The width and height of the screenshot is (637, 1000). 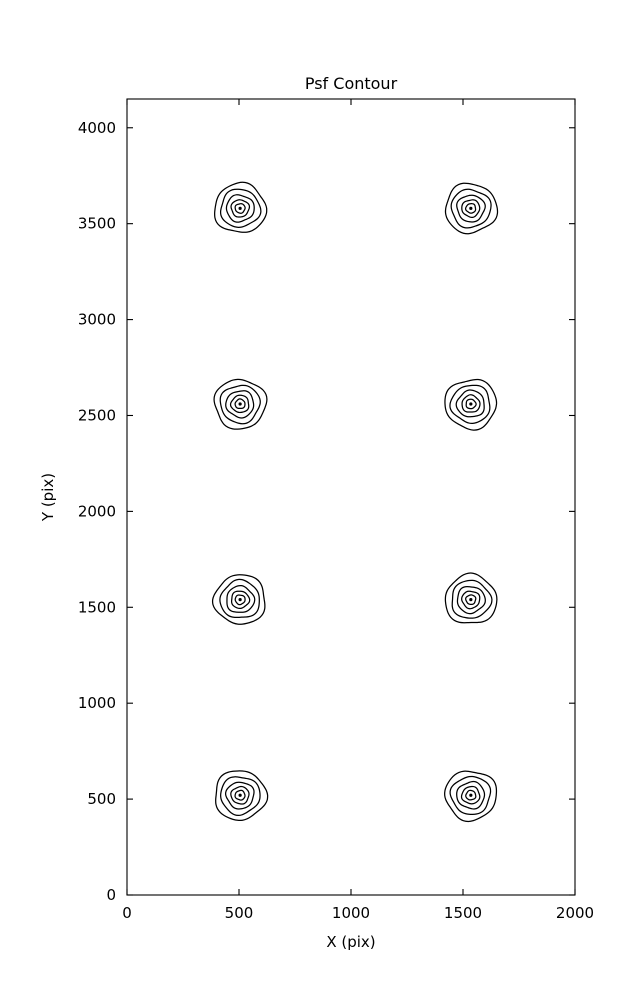 I want to click on y-tick-label: 2500, so click(x=97, y=415).